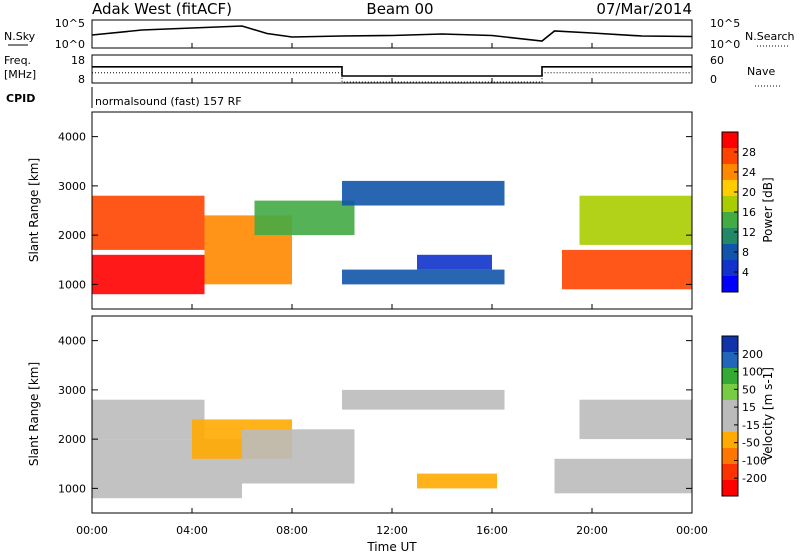  Describe the element at coordinates (751, 425) in the screenshot. I see `colorbar-tick-label: -15` at that location.